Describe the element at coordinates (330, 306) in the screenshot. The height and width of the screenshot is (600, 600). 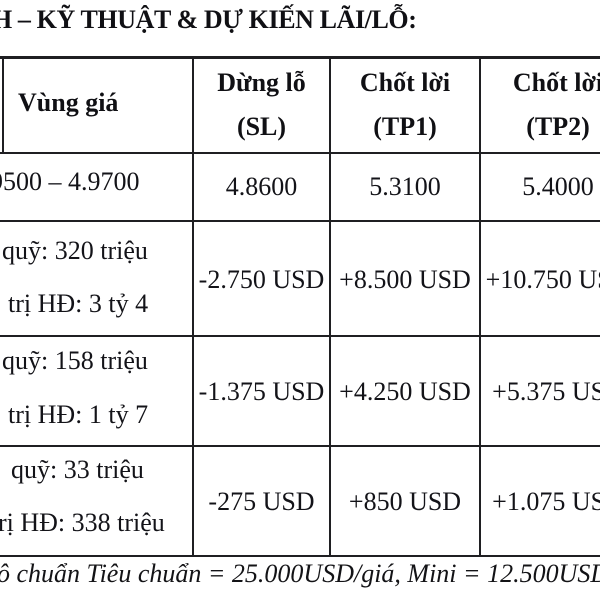
I see `table-divider-col2` at that location.